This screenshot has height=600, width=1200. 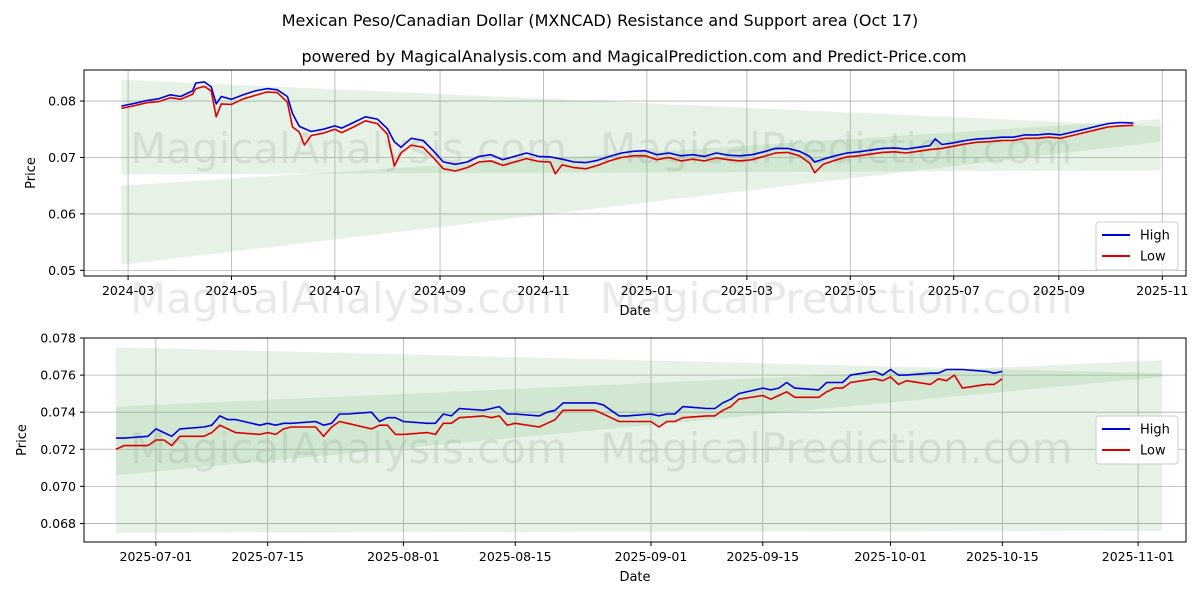 What do you see at coordinates (647, 290) in the screenshot?
I see `x-tick-label: 2025-01` at bounding box center [647, 290].